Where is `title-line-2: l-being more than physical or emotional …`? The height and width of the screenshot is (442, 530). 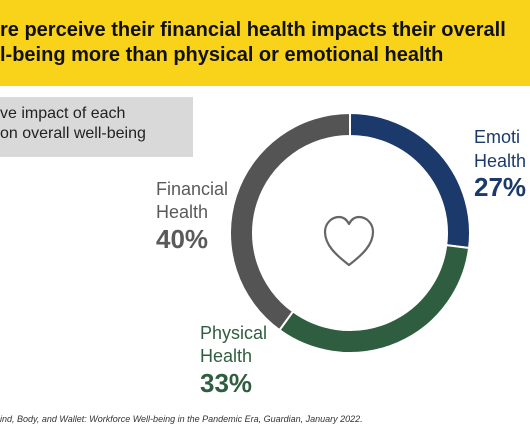 title-line-2: l-being more than physical or emotional … is located at coordinates (222, 55).